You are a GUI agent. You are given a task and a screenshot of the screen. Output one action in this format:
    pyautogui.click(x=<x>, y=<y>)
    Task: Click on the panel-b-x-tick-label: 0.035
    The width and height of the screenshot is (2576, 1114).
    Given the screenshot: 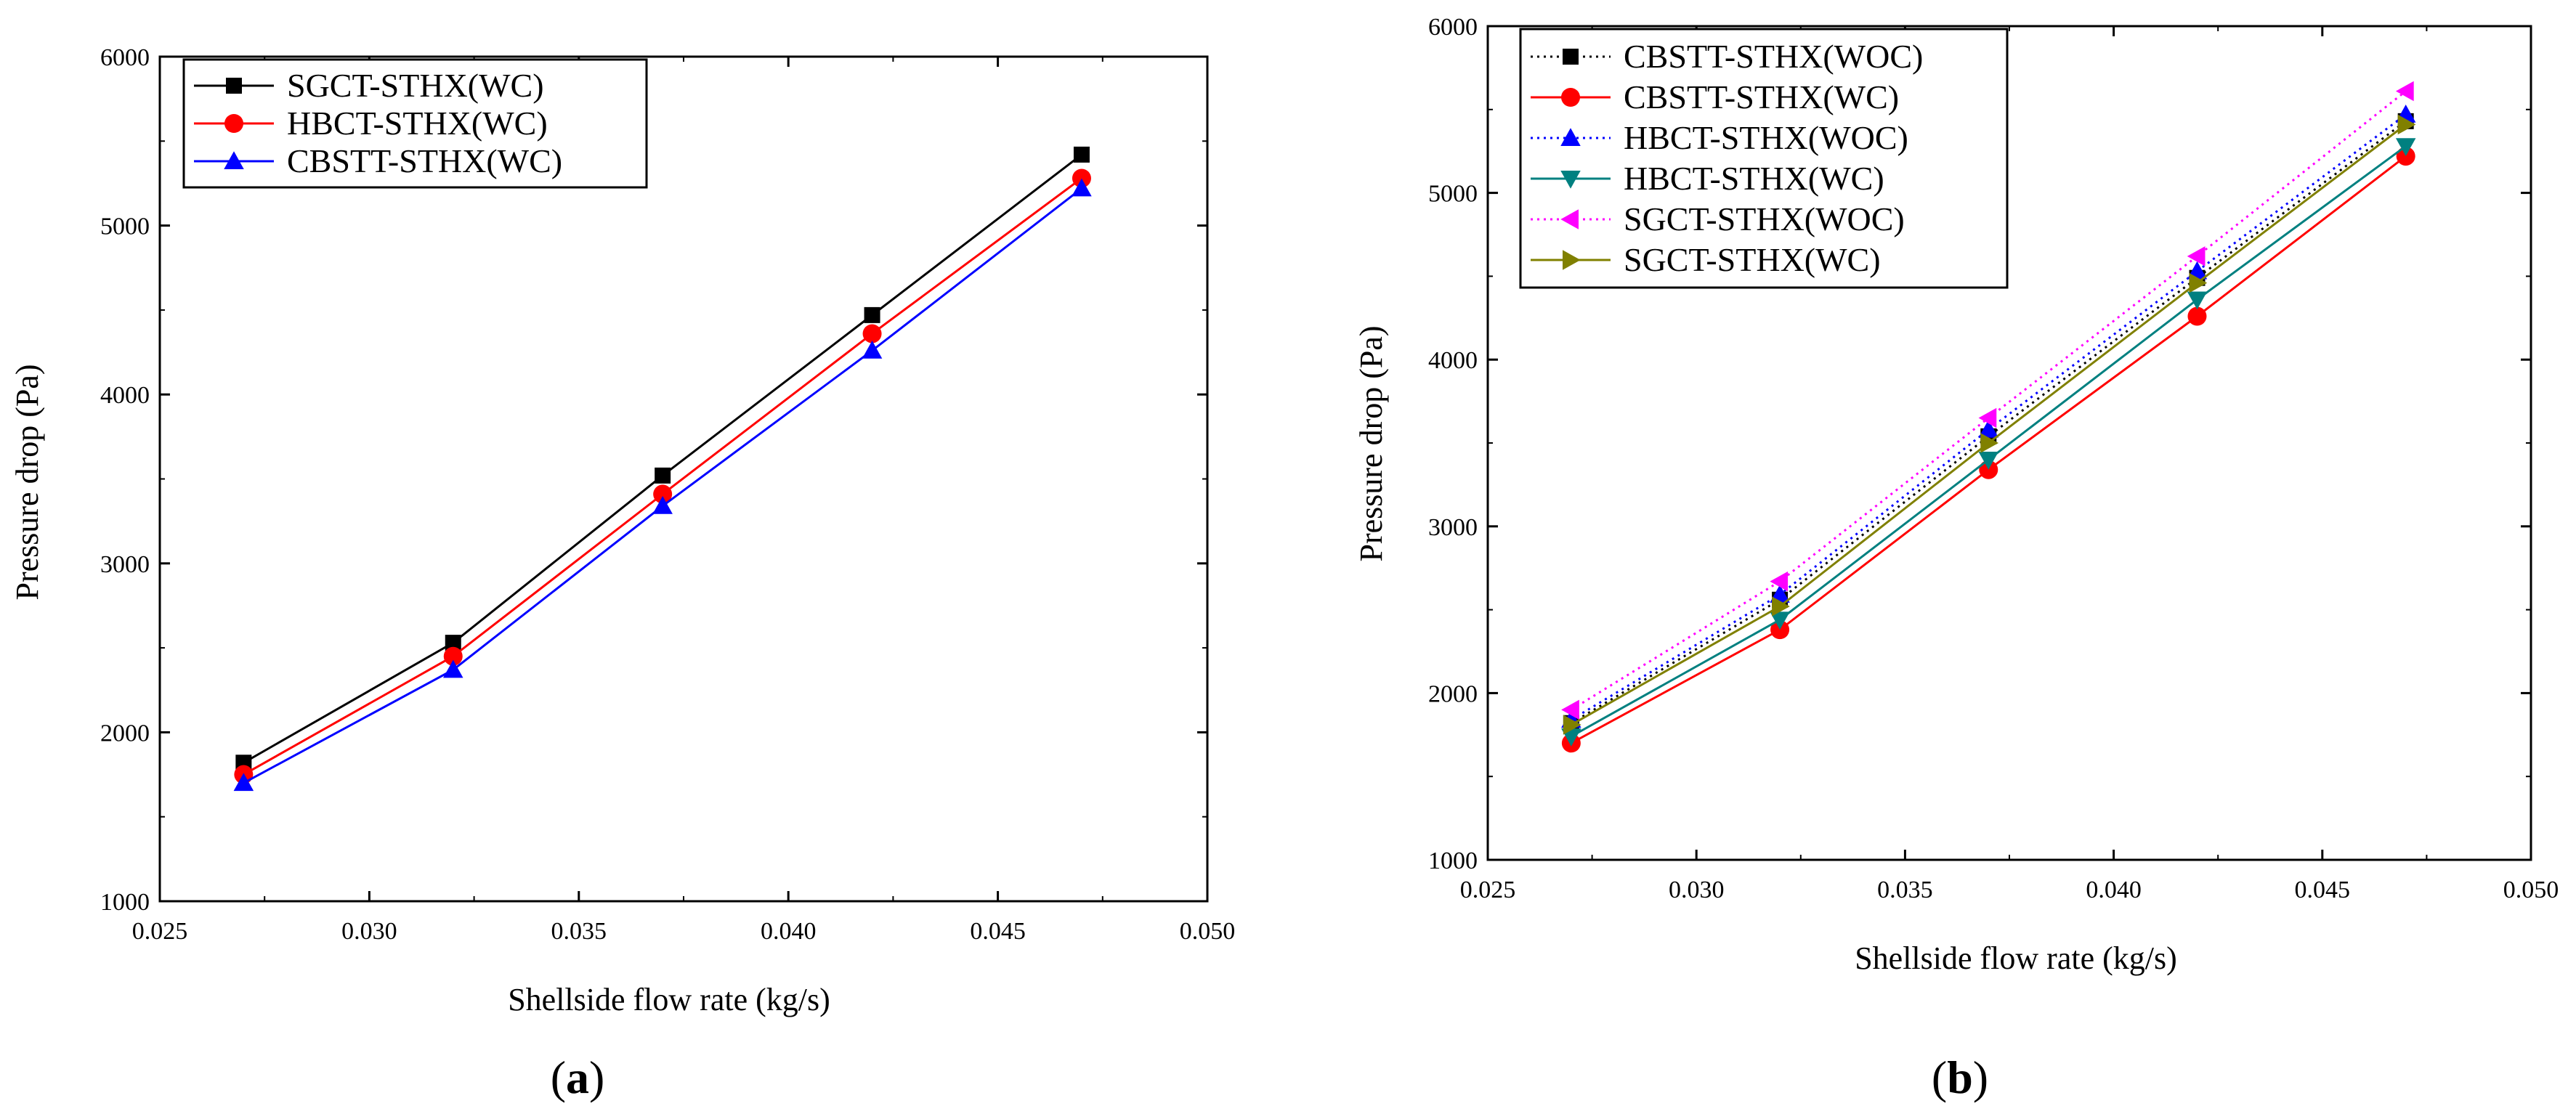 What is the action you would take?
    pyautogui.click(x=1905, y=890)
    